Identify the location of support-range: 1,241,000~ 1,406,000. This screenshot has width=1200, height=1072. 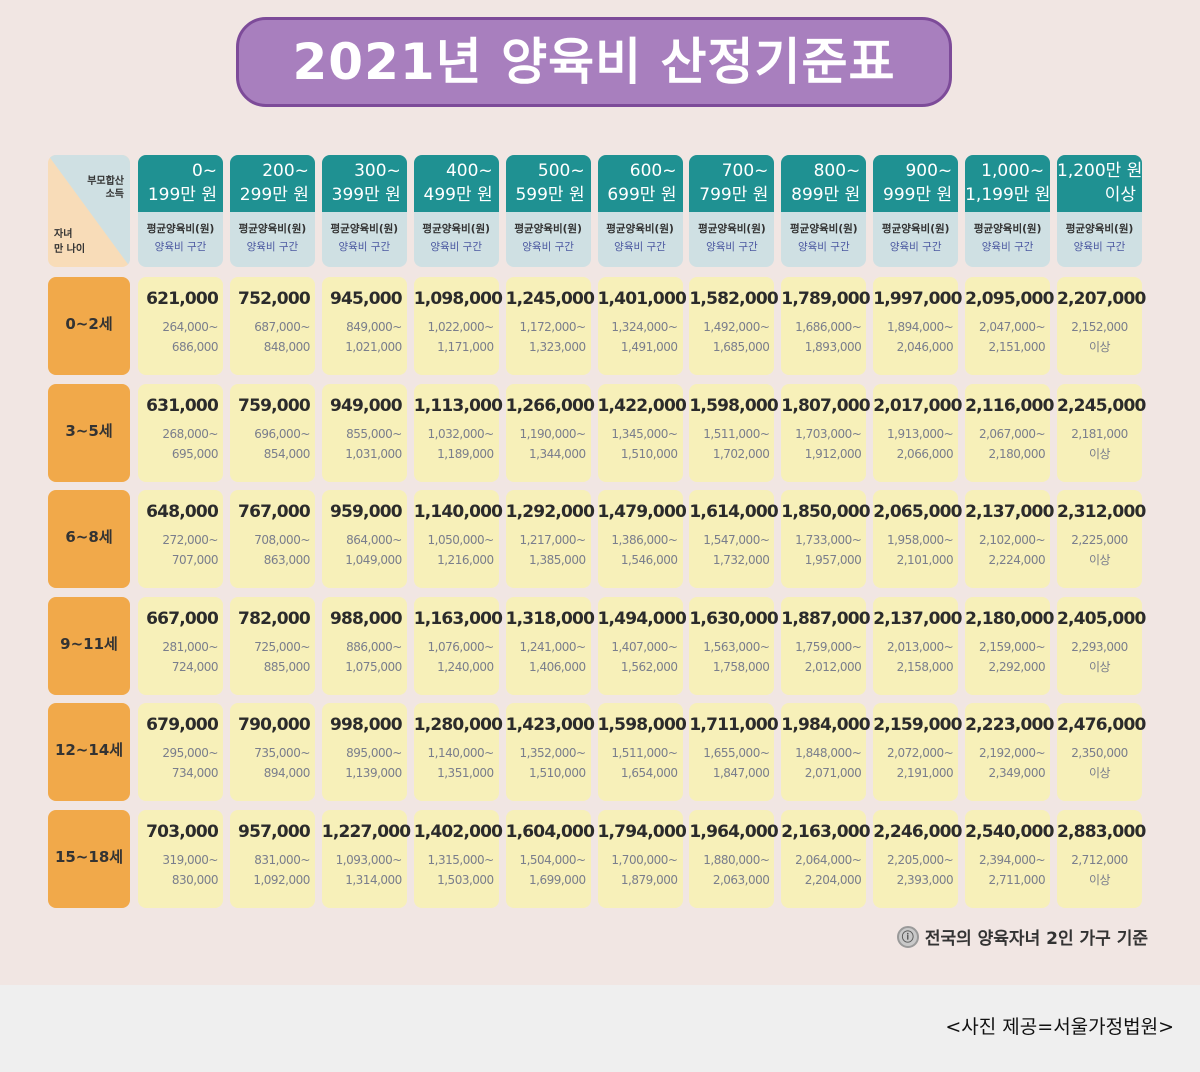
(546, 657).